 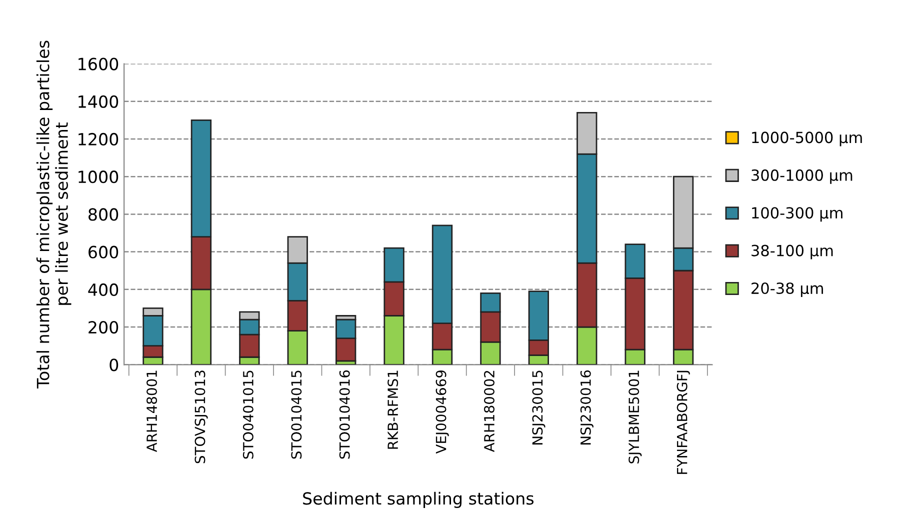 What do you see at coordinates (98, 101) in the screenshot?
I see `y-tick-label: 1400` at bounding box center [98, 101].